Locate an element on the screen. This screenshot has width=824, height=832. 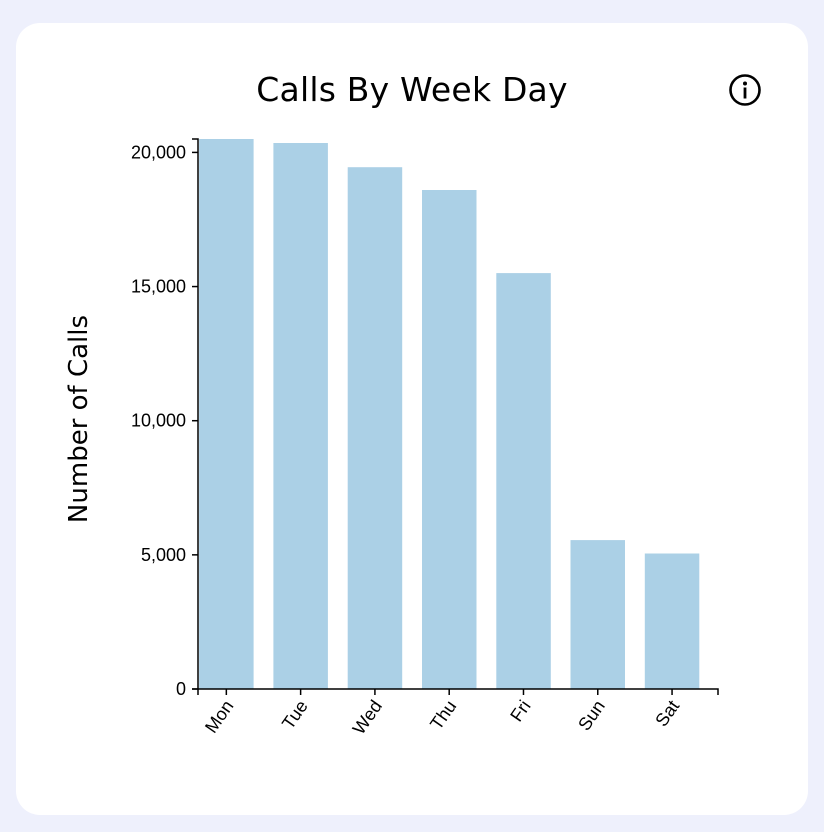
bar-sat is located at coordinates (672, 621).